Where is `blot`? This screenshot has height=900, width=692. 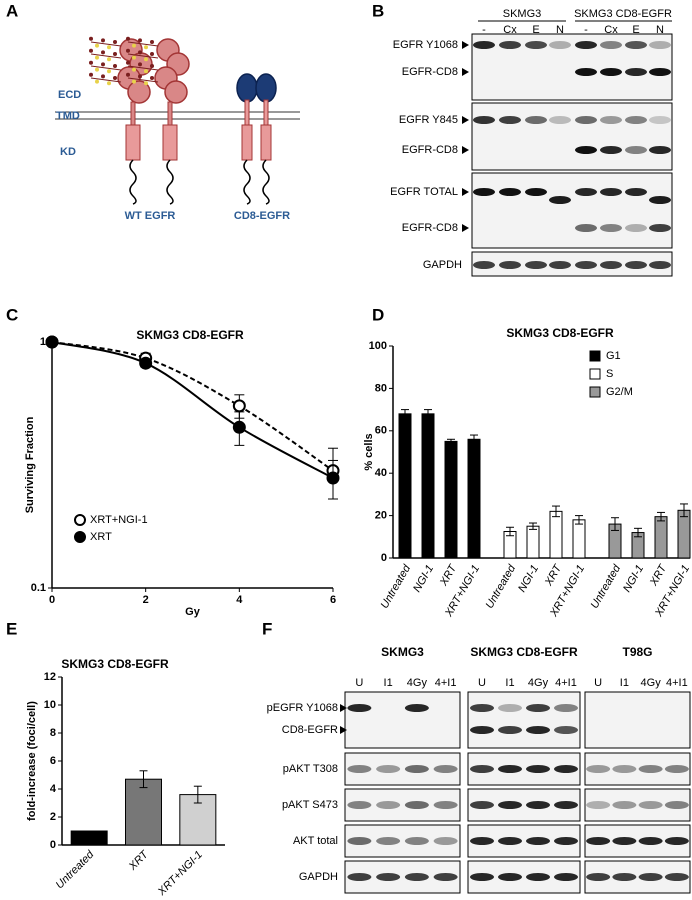 blot is located at coordinates (402, 720).